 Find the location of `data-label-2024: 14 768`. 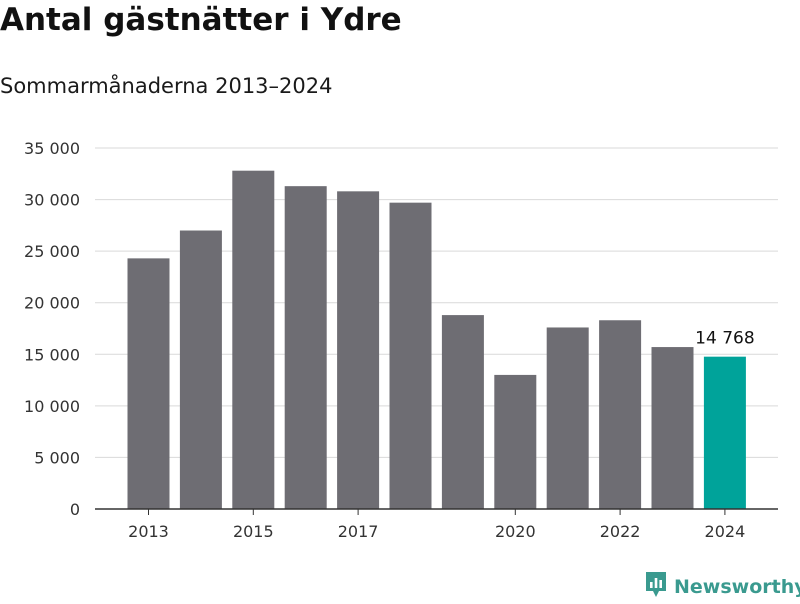

data-label-2024: 14 768 is located at coordinates (724, 339).